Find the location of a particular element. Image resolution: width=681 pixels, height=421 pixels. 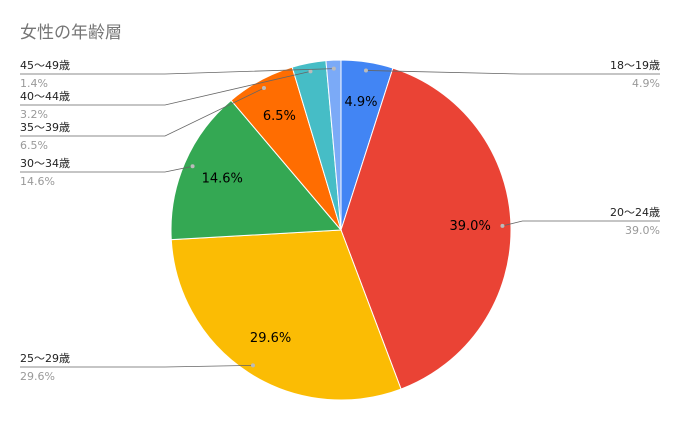

slice-label: 4.9% is located at coordinates (360, 102).